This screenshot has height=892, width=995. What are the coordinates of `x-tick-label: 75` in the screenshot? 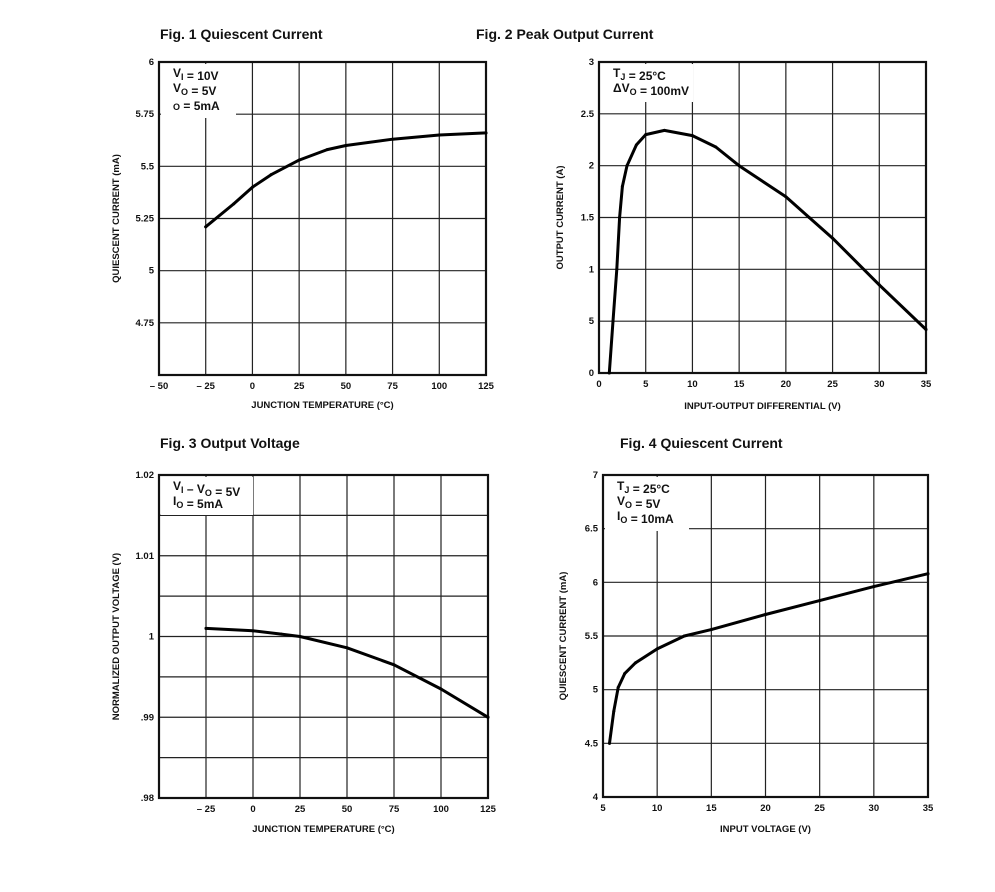 It's located at (392, 386).